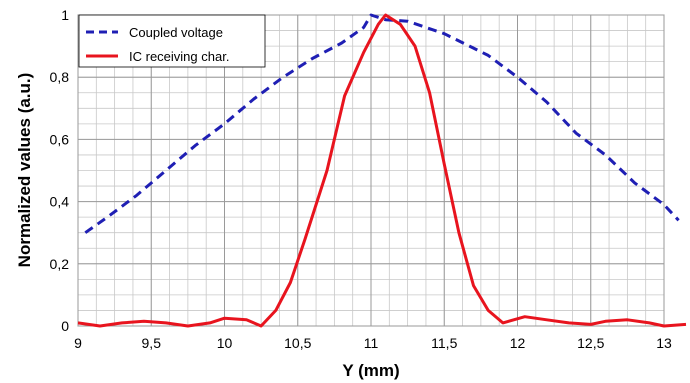 Image resolution: width=690 pixels, height=383 pixels. What do you see at coordinates (179, 56) in the screenshot?
I see `legend-label-ic-receiving: IC receiving char.` at bounding box center [179, 56].